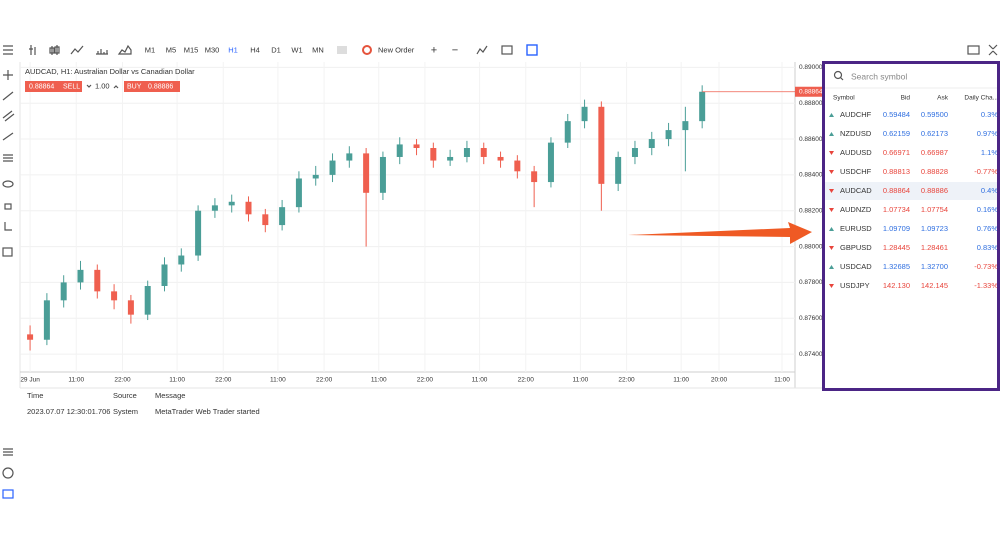 The height and width of the screenshot is (545, 1000). What do you see at coordinates (856, 247) in the screenshot?
I see `symbol: GBPUSD` at bounding box center [856, 247].